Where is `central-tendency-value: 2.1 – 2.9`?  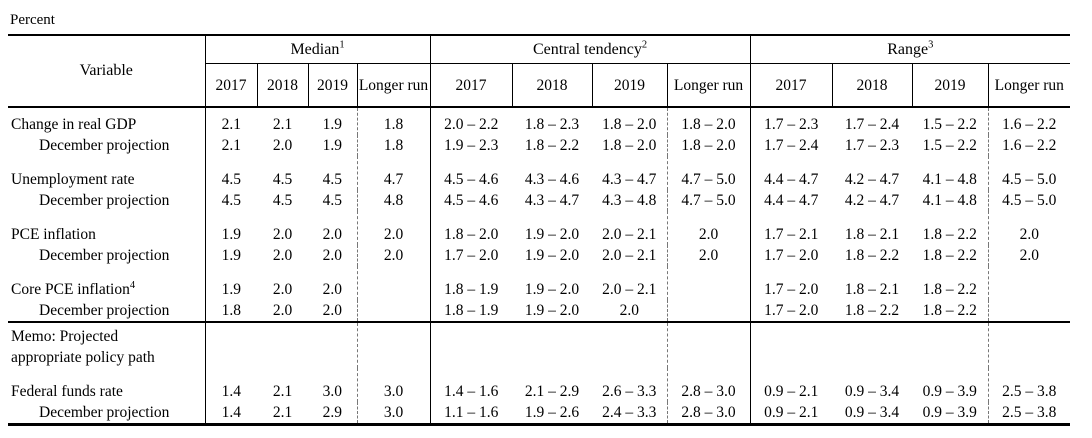
central-tendency-value: 2.1 – 2.9 is located at coordinates (552, 391).